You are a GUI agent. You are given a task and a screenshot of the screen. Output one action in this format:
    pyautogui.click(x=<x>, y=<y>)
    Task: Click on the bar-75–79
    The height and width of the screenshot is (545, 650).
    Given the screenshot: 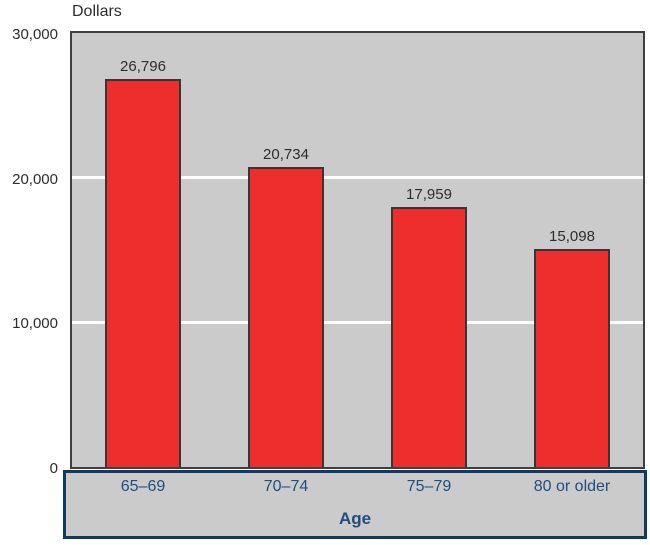 What is the action you would take?
    pyautogui.click(x=429, y=337)
    